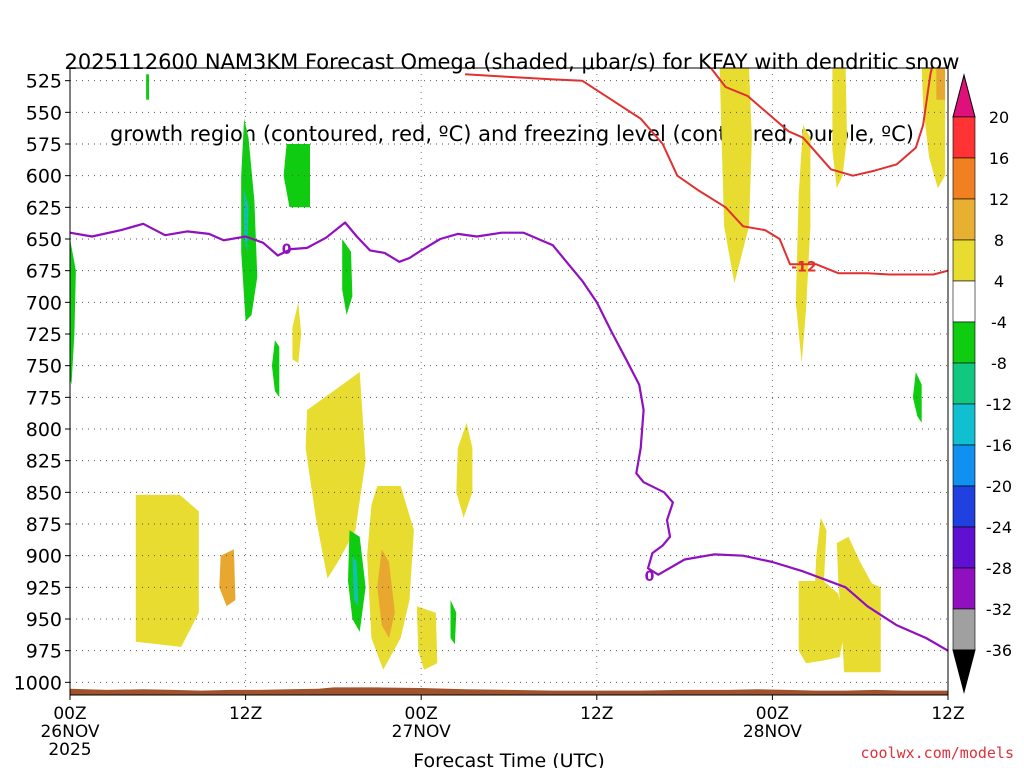 This screenshot has height=768, width=1024. What do you see at coordinates (999, 117) in the screenshot?
I see `colorbar-label-0: 20` at bounding box center [999, 117].